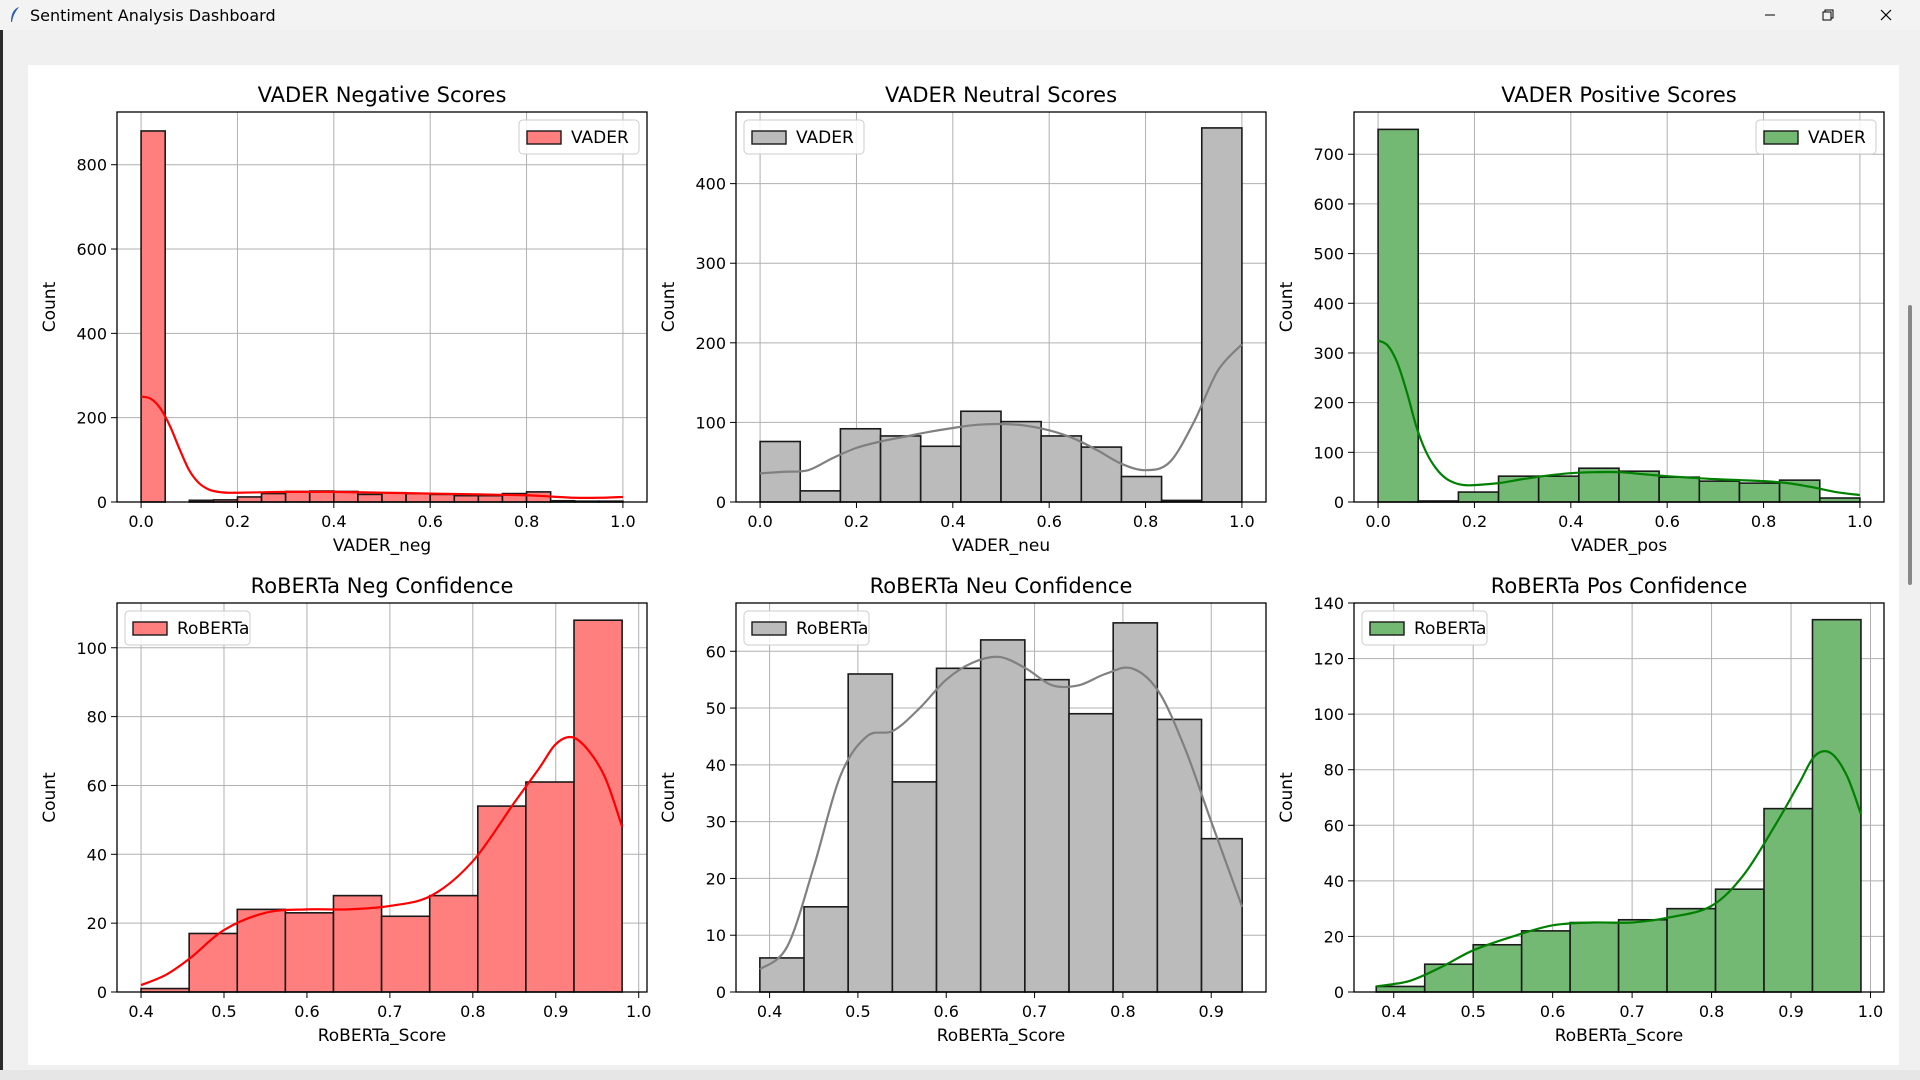 The image size is (1920, 1080). I want to click on restore-button, so click(1828, 15).